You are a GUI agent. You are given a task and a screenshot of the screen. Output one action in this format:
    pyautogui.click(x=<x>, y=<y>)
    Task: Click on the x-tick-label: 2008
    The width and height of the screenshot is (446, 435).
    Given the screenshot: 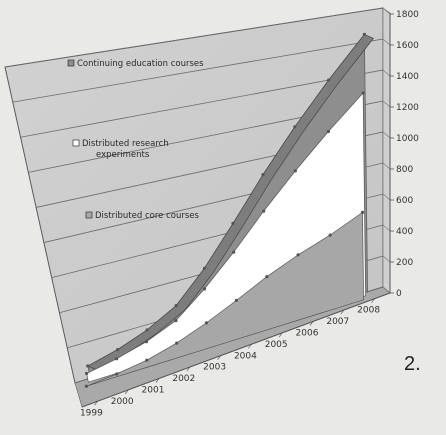 What is the action you would take?
    pyautogui.click(x=368, y=311)
    